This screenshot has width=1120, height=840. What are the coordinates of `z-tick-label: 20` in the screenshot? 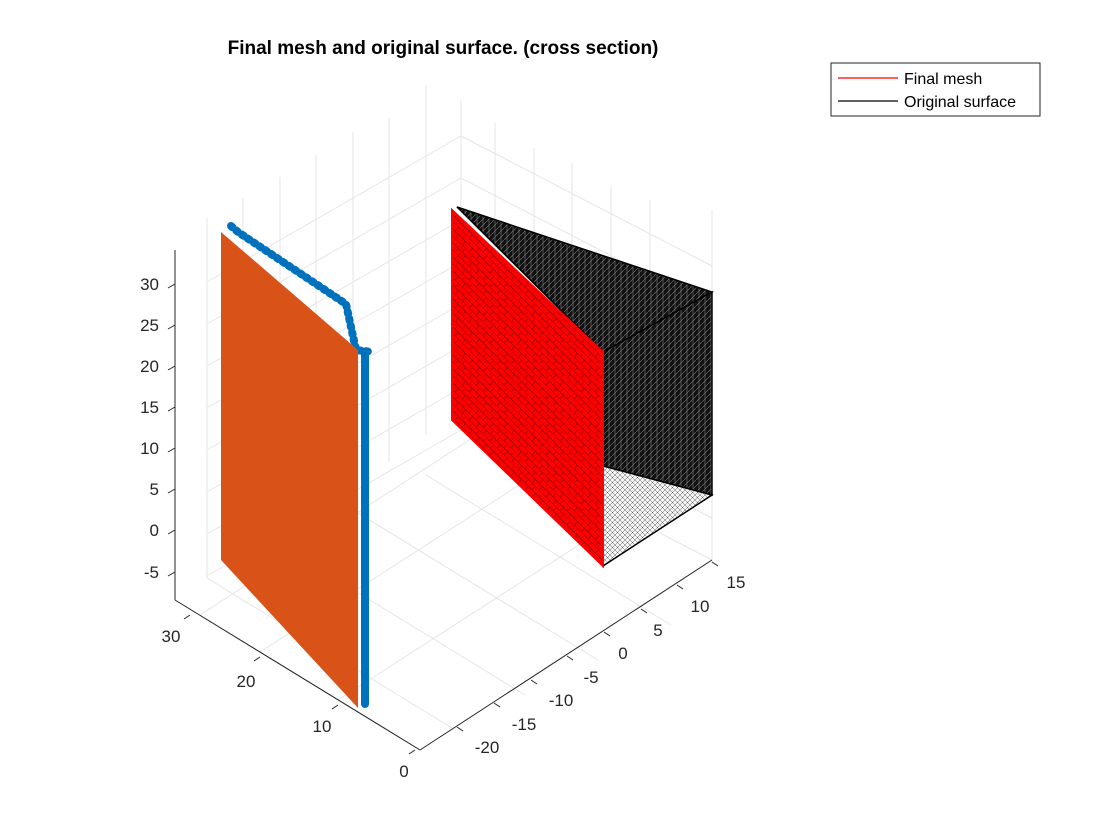 It's located at (149, 366).